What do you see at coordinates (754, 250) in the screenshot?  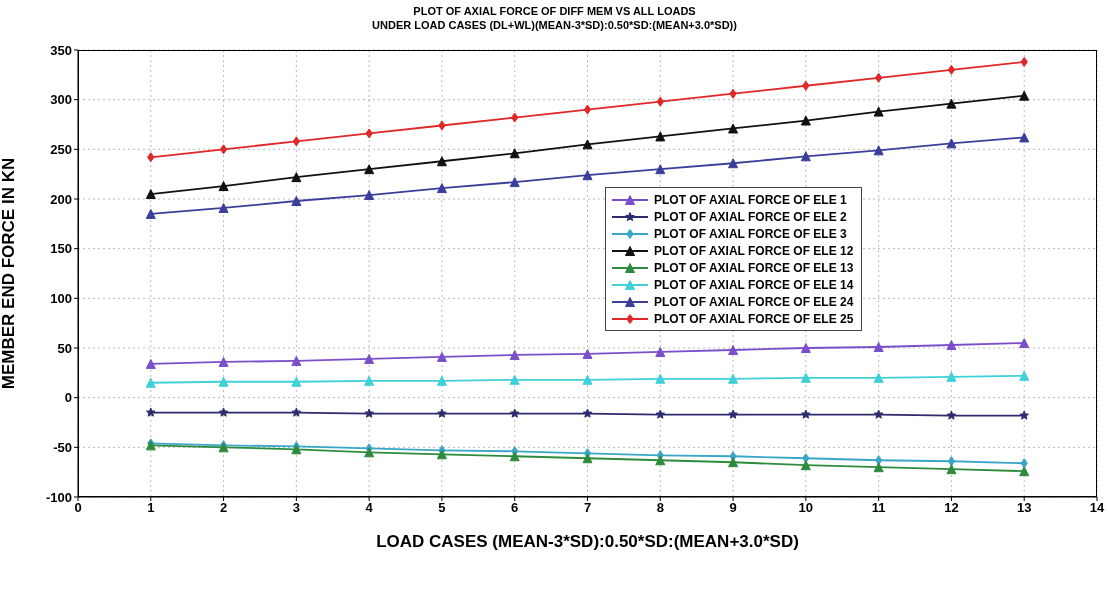 I see `legend-label: PLOT OF AXIAL FORCE OF ELE 12` at bounding box center [754, 250].